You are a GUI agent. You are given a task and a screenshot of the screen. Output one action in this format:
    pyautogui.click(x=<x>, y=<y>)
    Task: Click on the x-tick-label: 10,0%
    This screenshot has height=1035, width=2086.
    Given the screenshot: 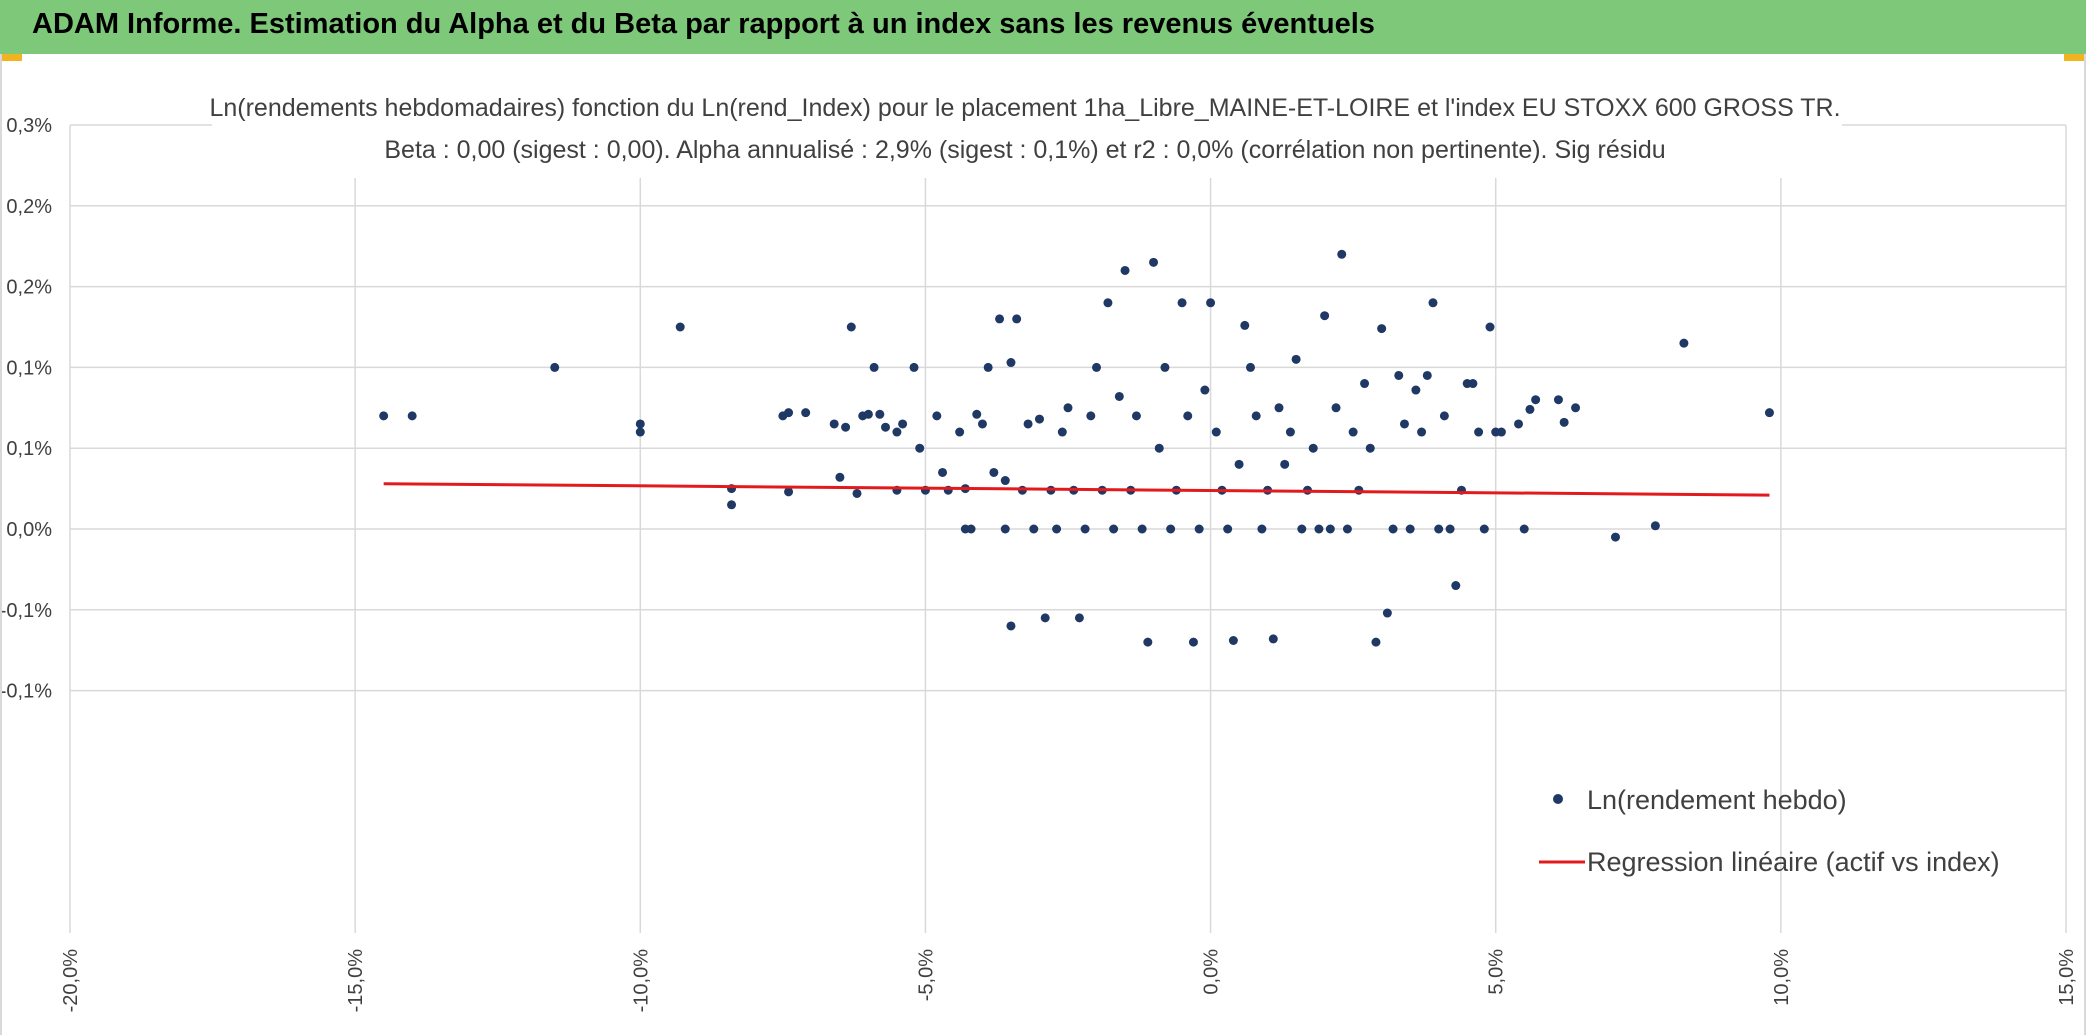 What is the action you would take?
    pyautogui.click(x=1782, y=977)
    